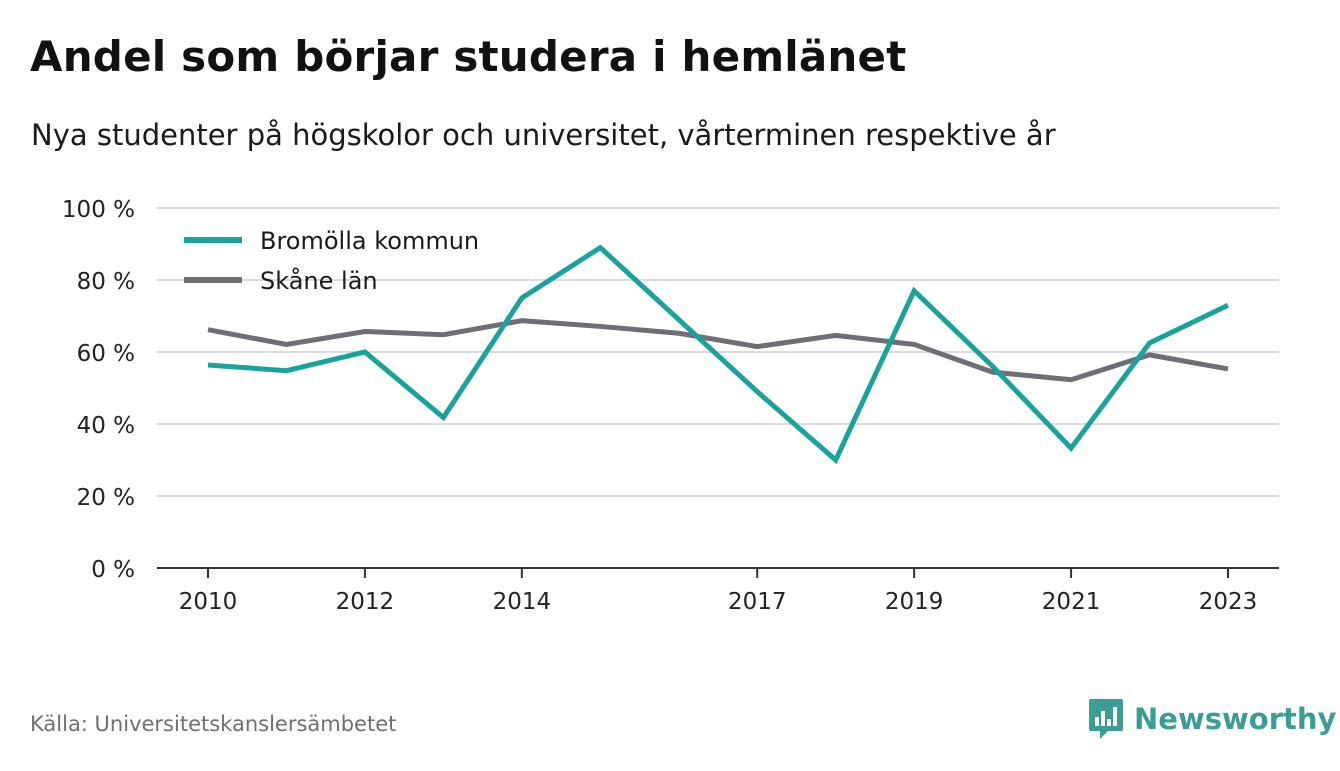  Describe the element at coordinates (98, 210) in the screenshot. I see `y-tick-label: 100 %` at that location.